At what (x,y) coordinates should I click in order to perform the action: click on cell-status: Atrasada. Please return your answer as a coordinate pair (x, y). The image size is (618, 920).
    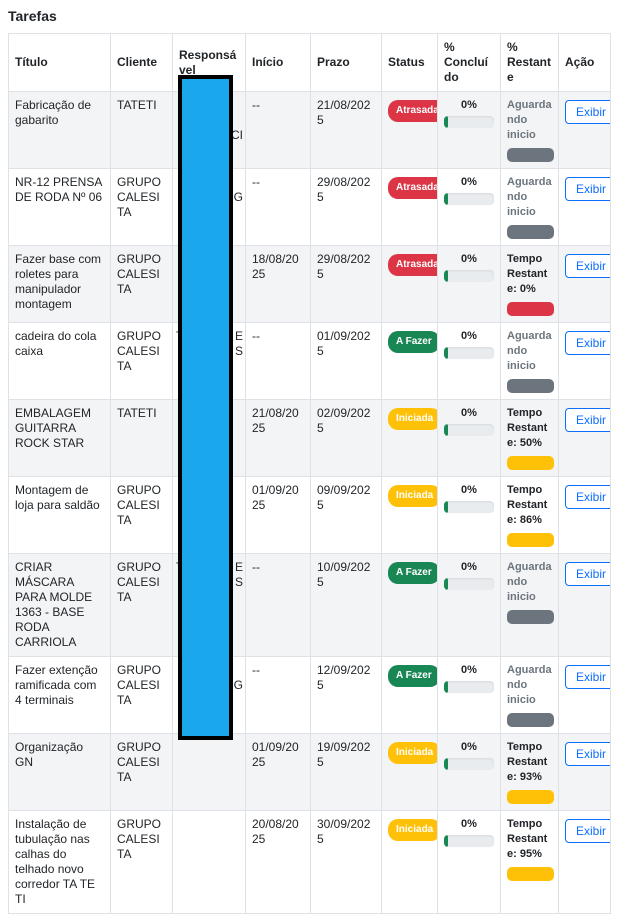
    Looking at the image, I should click on (409, 207).